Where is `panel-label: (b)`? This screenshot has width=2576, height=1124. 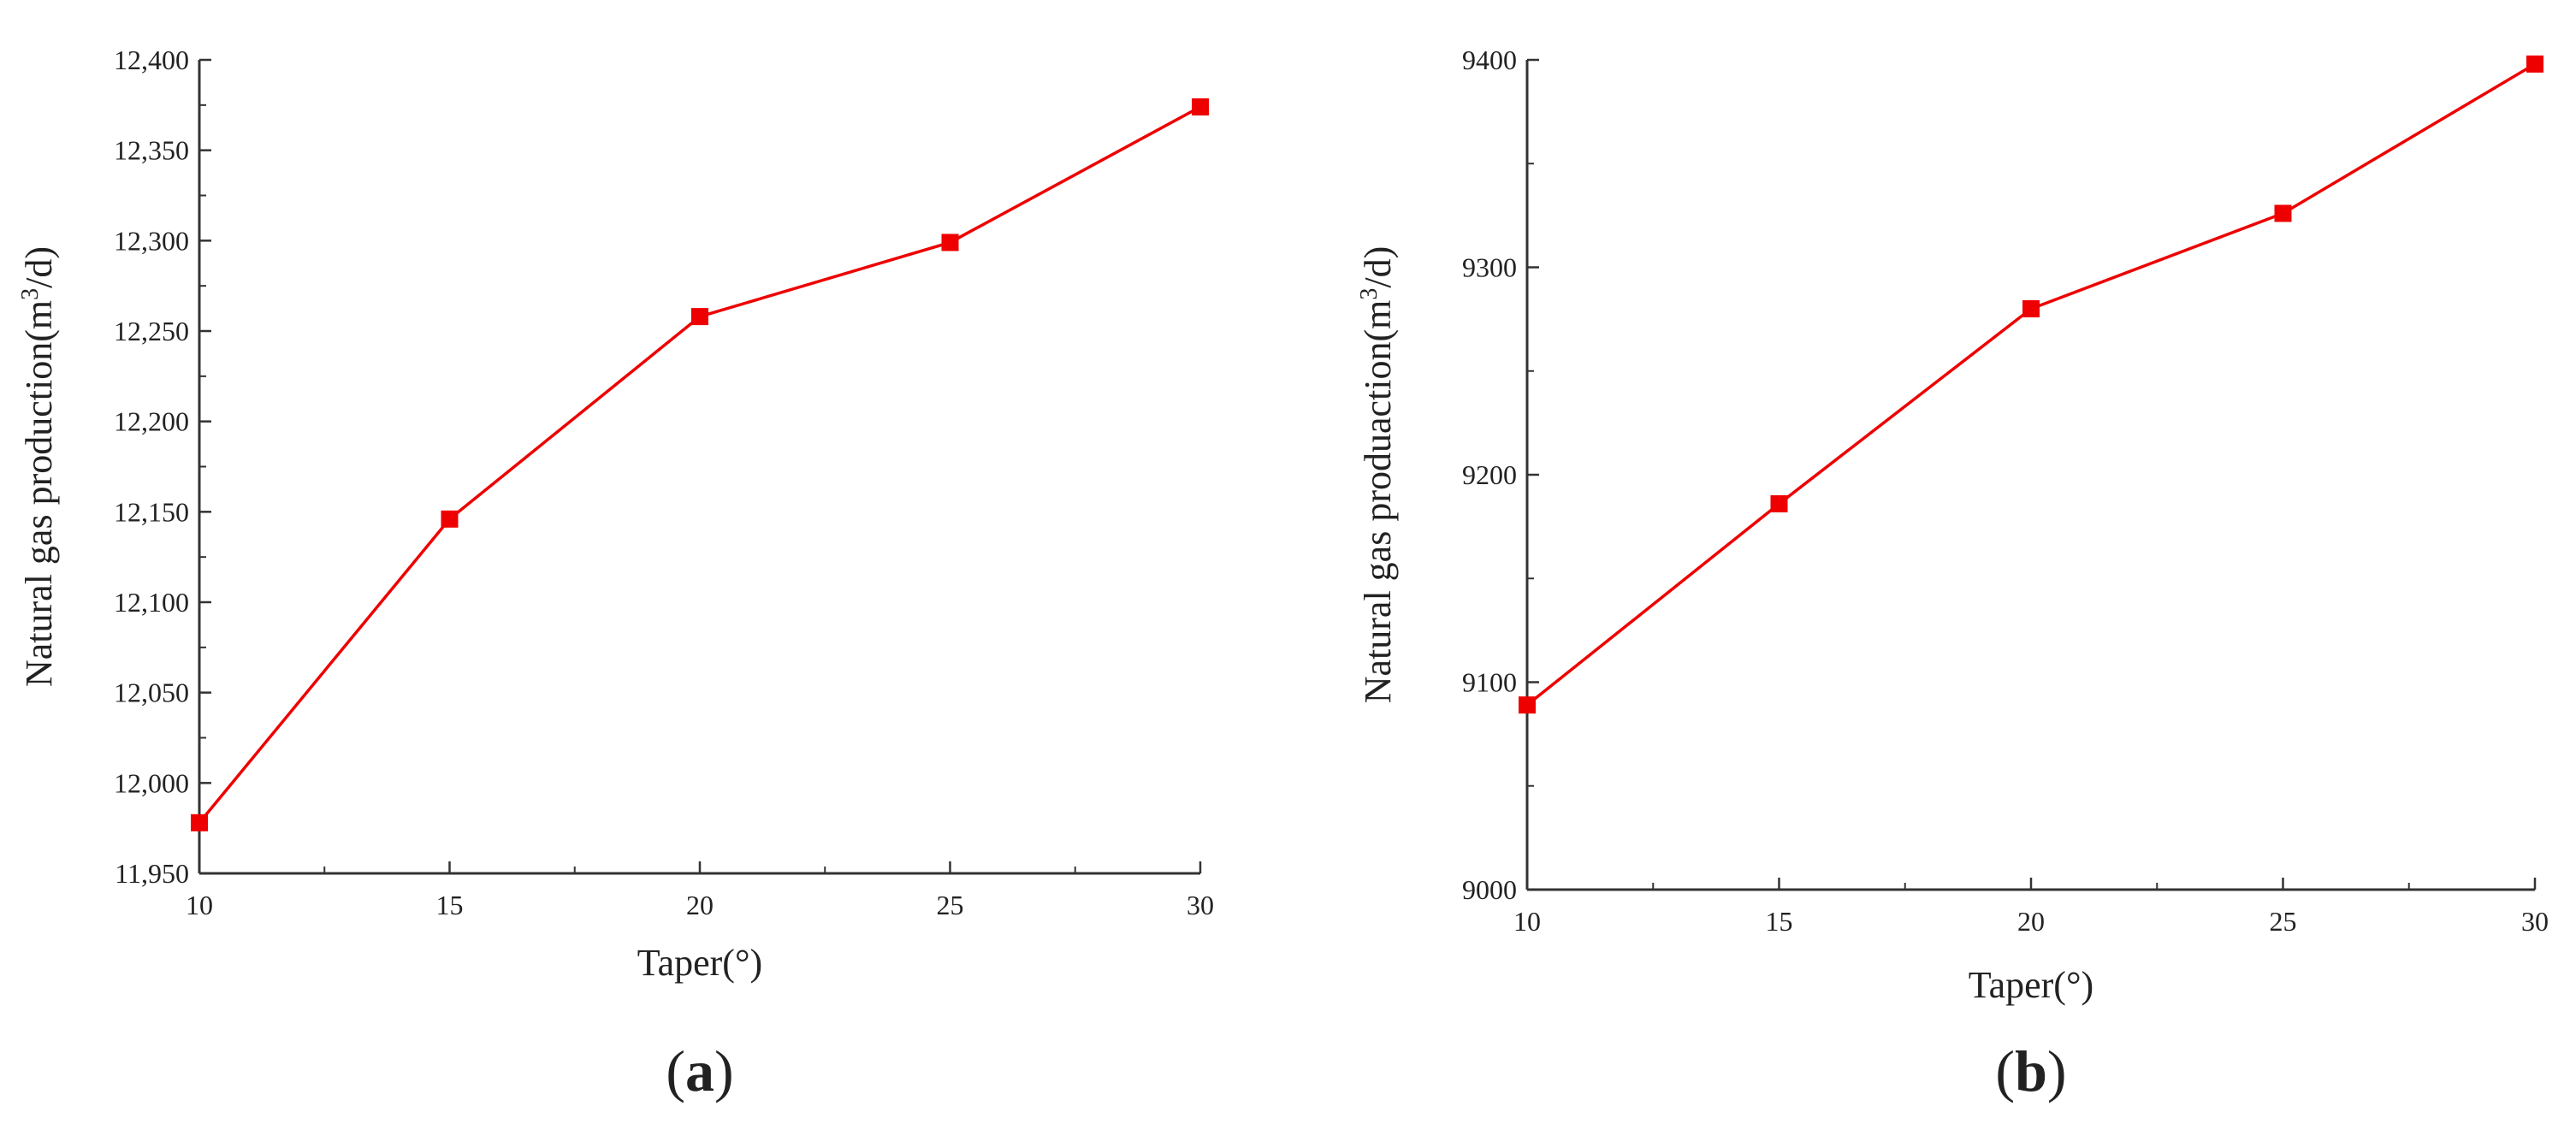 panel-label: (b) is located at coordinates (2030, 1070).